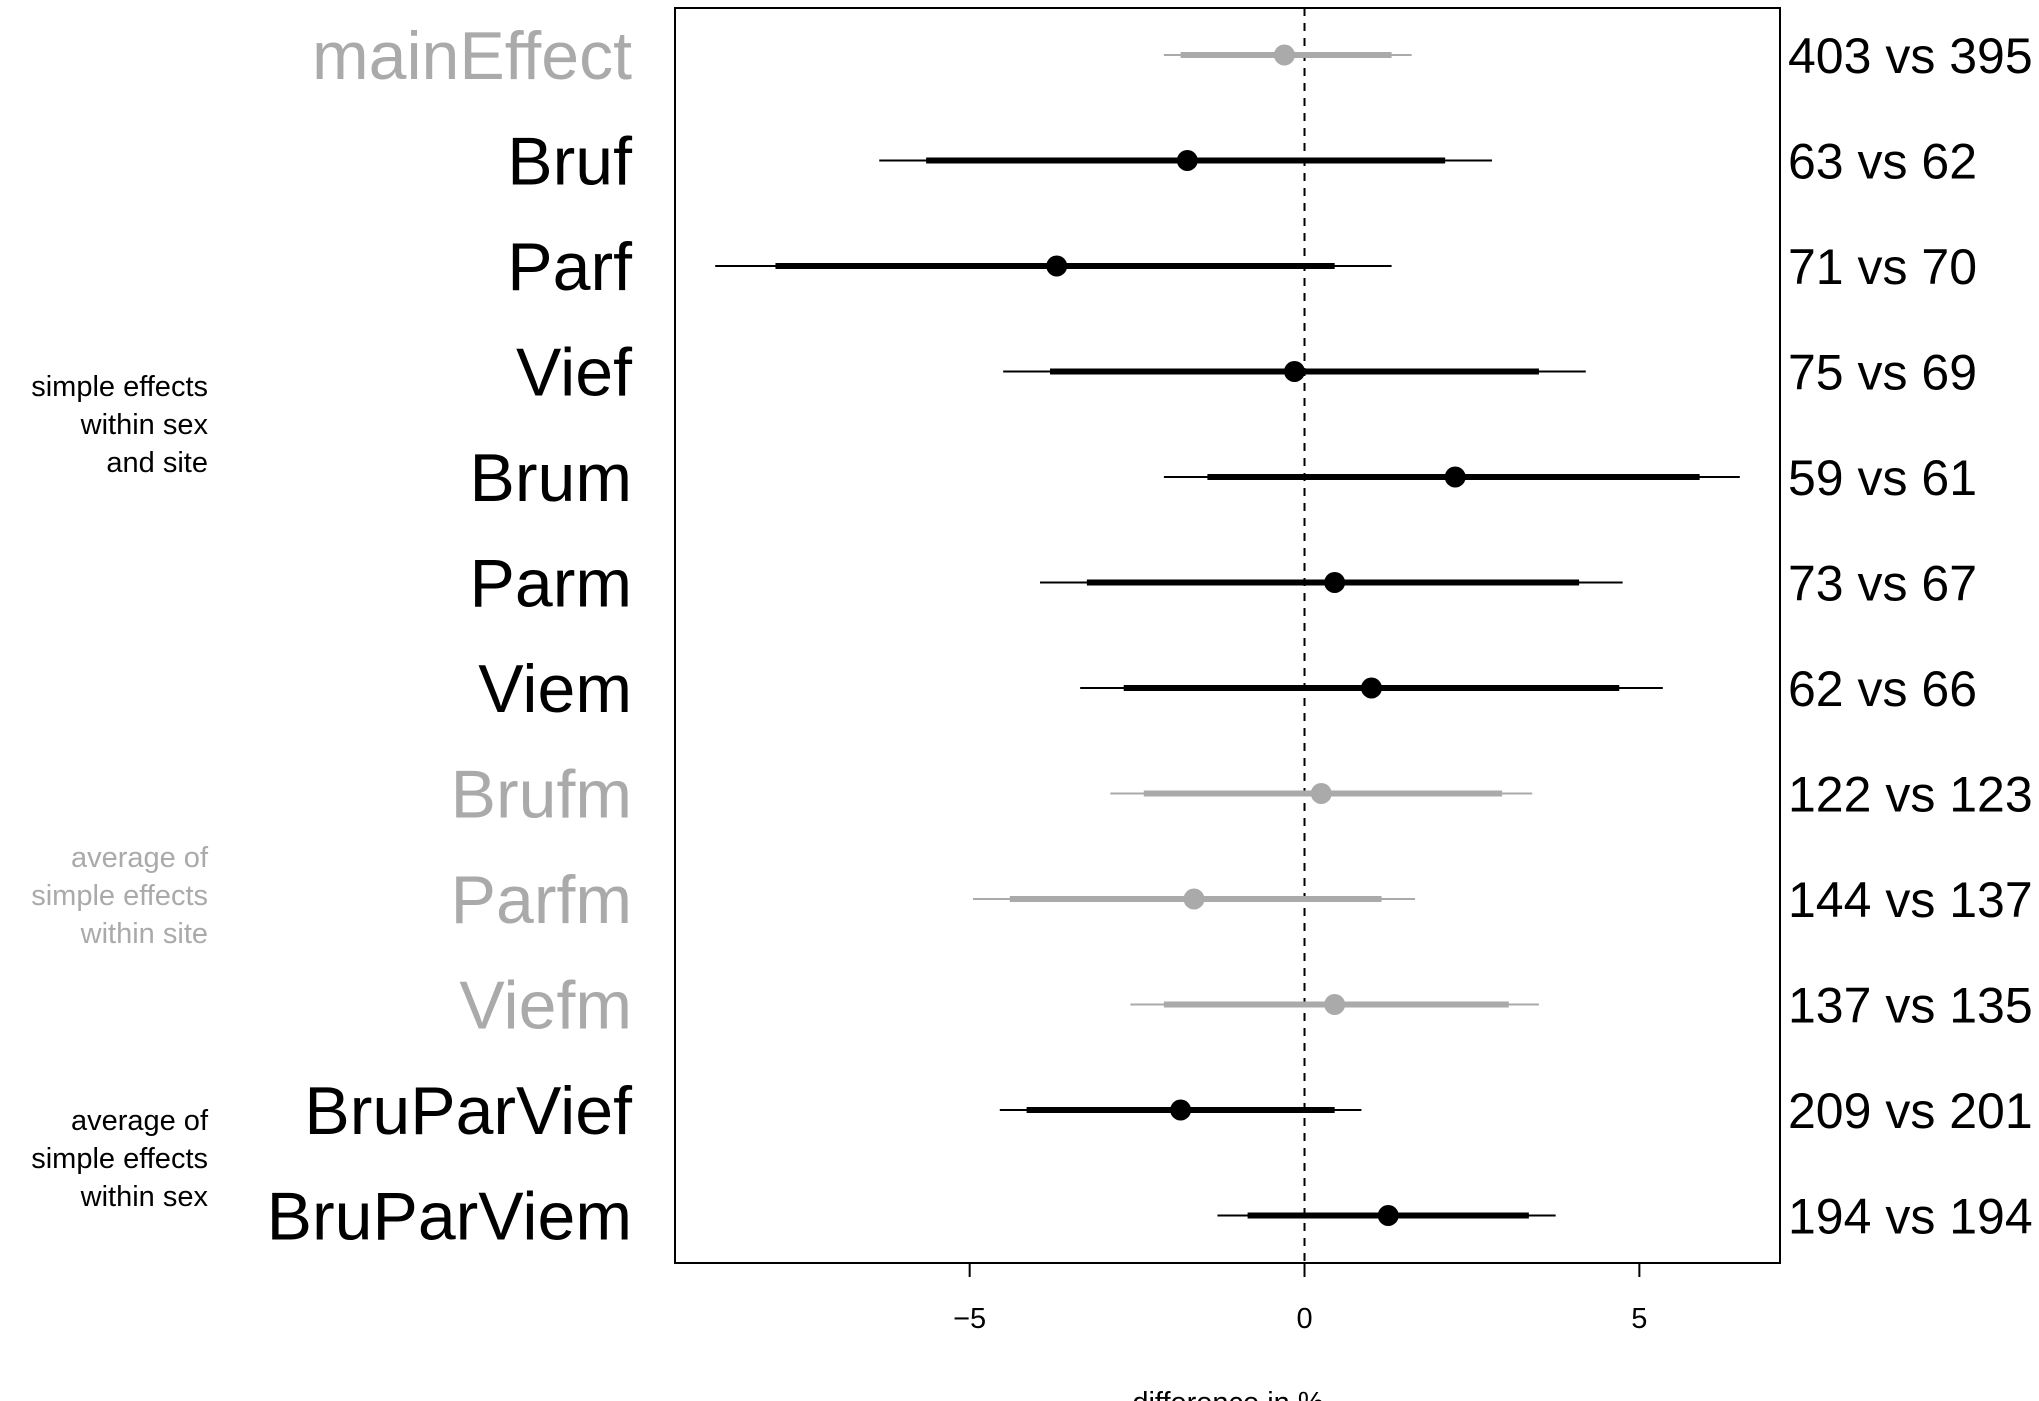 Image resolution: width=2039 pixels, height=1401 pixels. I want to click on count-label: 75 vs 69, so click(1882, 373).